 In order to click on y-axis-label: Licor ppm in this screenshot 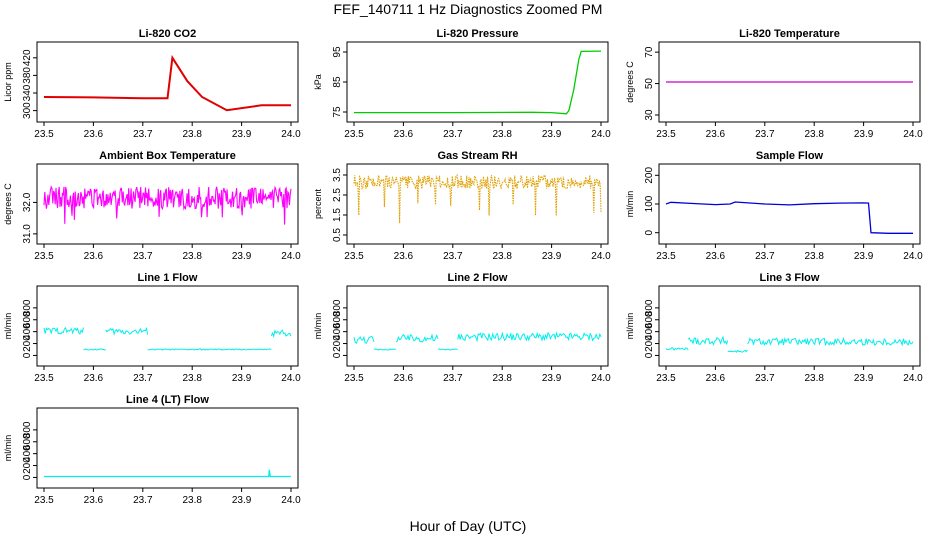, I will do `click(8, 82)`.